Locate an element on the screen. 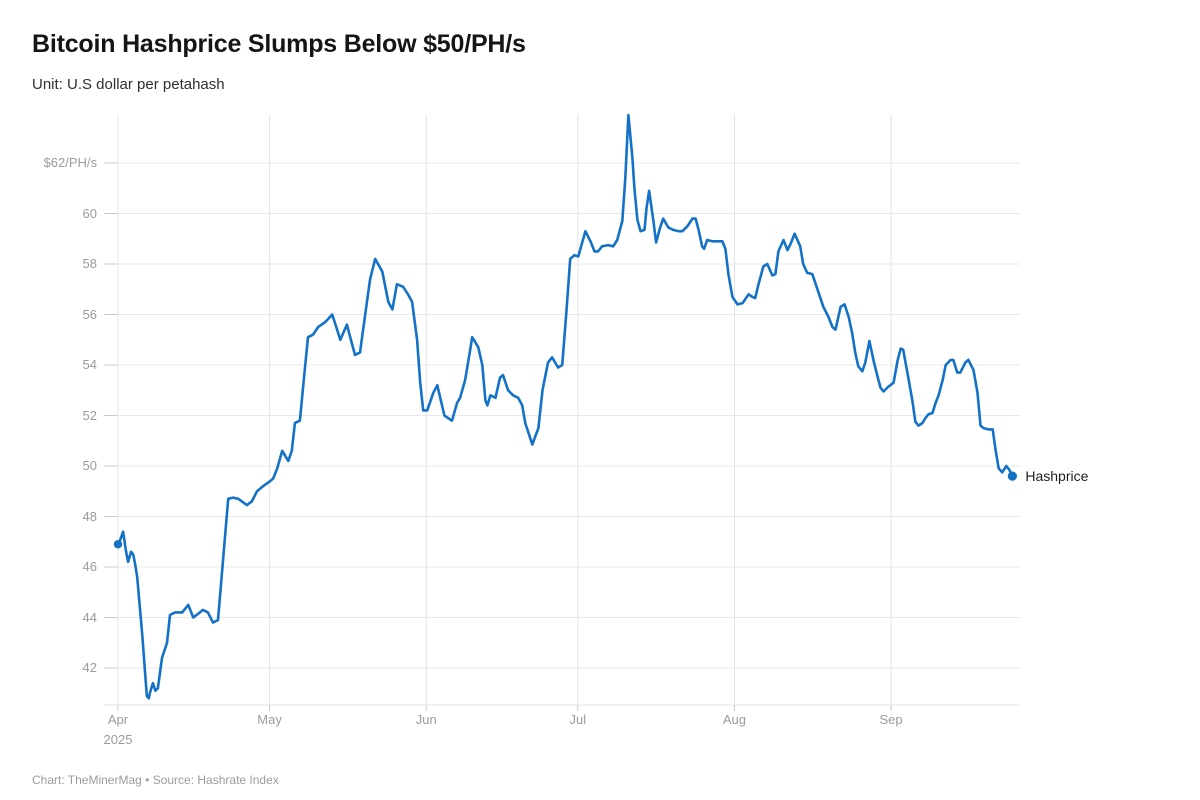 The height and width of the screenshot is (800, 1200). series-start-dot is located at coordinates (118, 544).